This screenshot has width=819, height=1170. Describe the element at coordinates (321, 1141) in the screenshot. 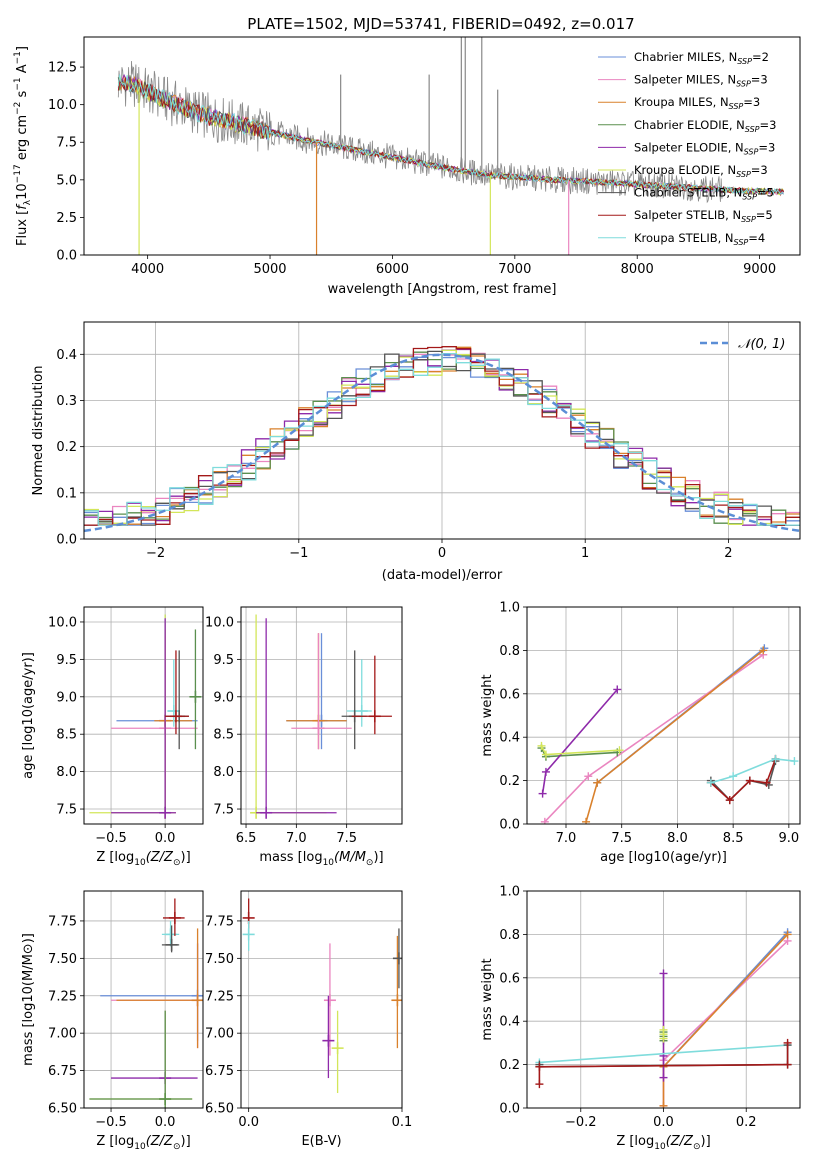

I see `x-axis-label: E(B-V)` at that location.